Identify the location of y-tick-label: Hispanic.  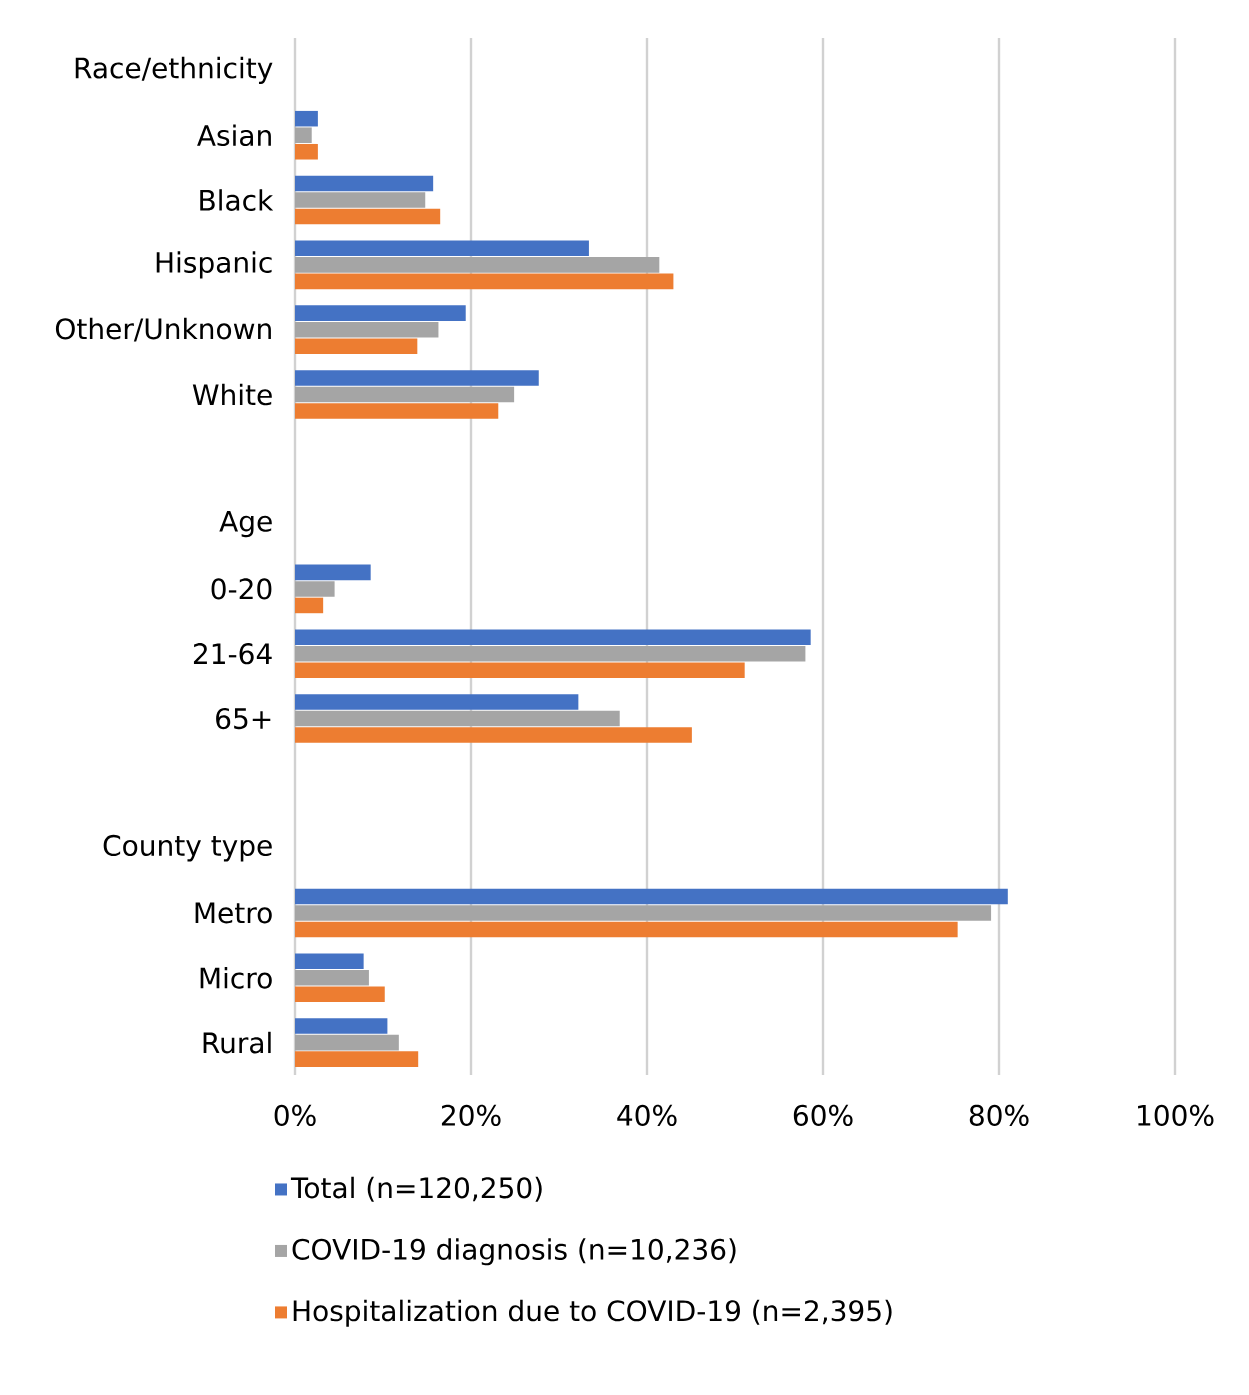
(214, 265).